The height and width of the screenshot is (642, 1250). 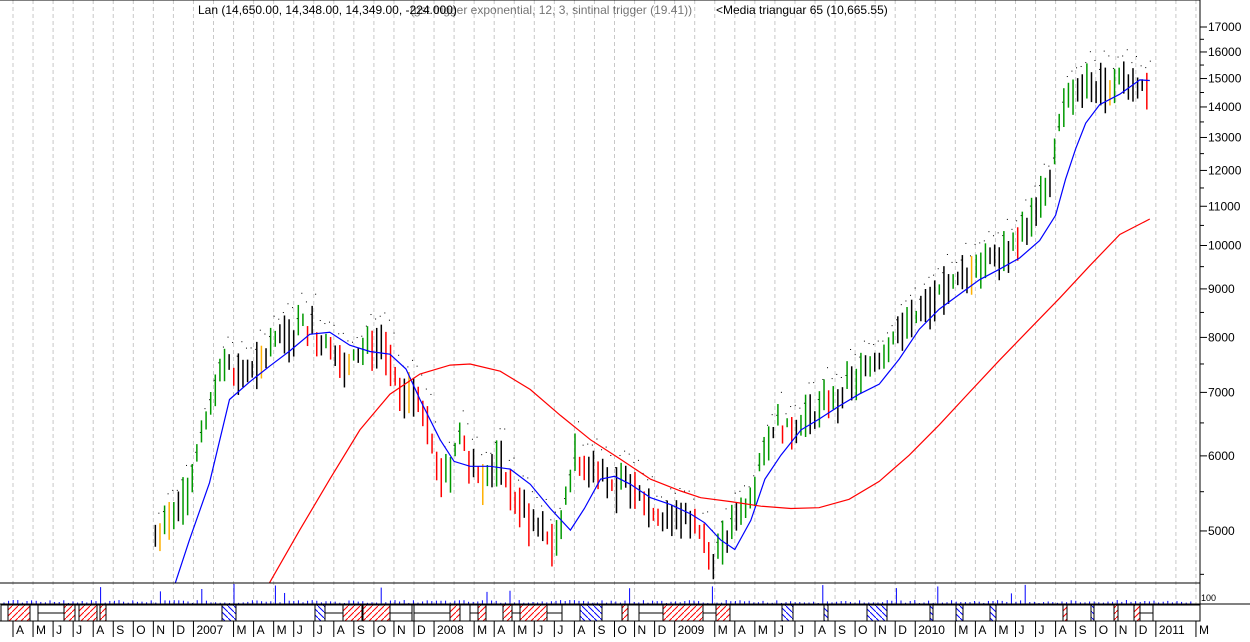 I want to click on x-tick-label: 2007, so click(x=209, y=630).